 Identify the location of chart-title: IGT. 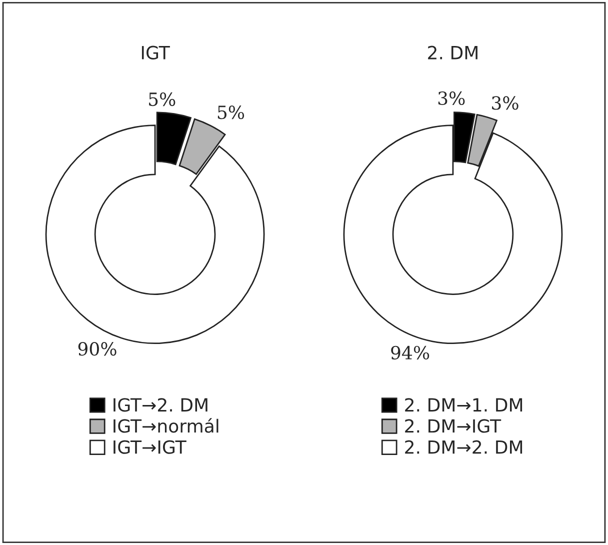
(156, 53).